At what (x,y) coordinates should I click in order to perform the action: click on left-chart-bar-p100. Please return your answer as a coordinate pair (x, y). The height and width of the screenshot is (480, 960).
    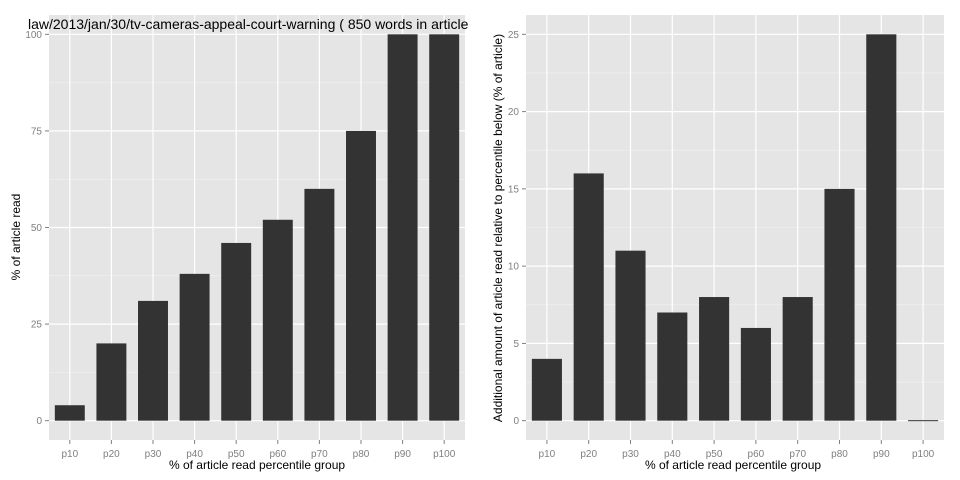
    Looking at the image, I should click on (444, 227).